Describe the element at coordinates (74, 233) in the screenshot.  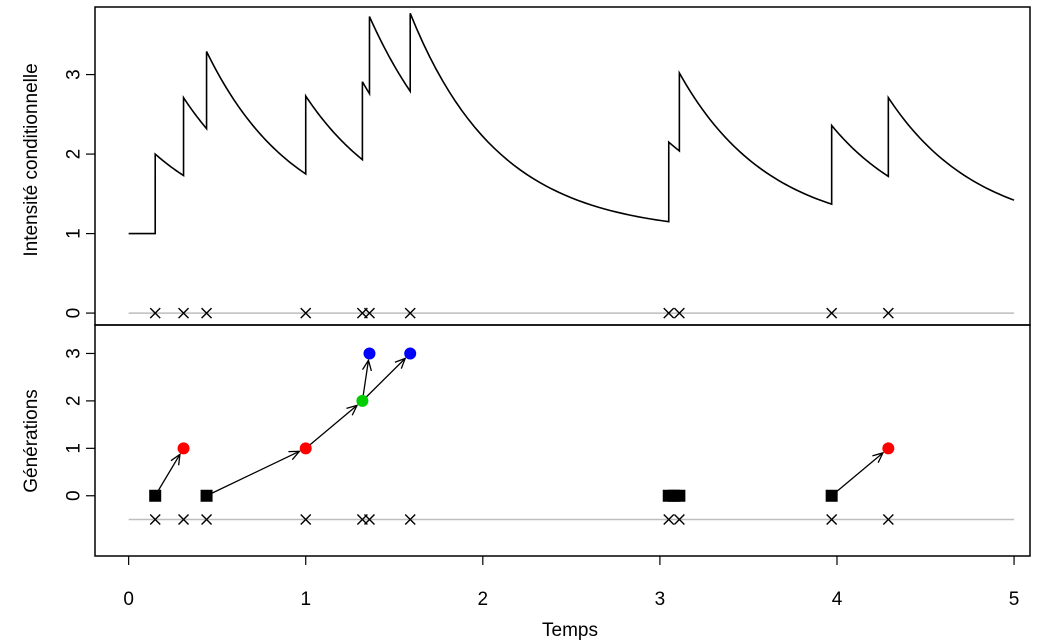
I see `y-tick-label-top: 1` at that location.